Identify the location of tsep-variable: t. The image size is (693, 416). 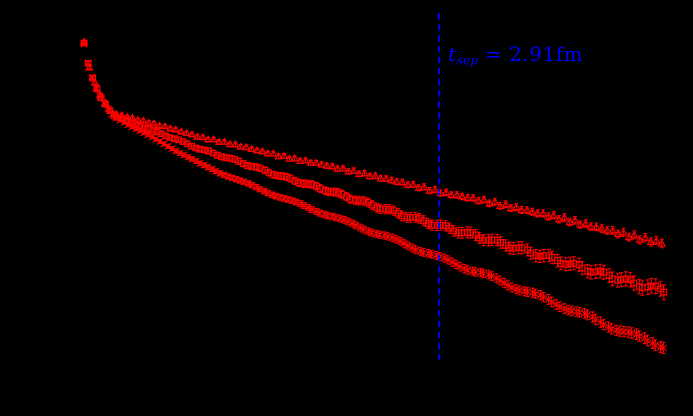
(452, 54).